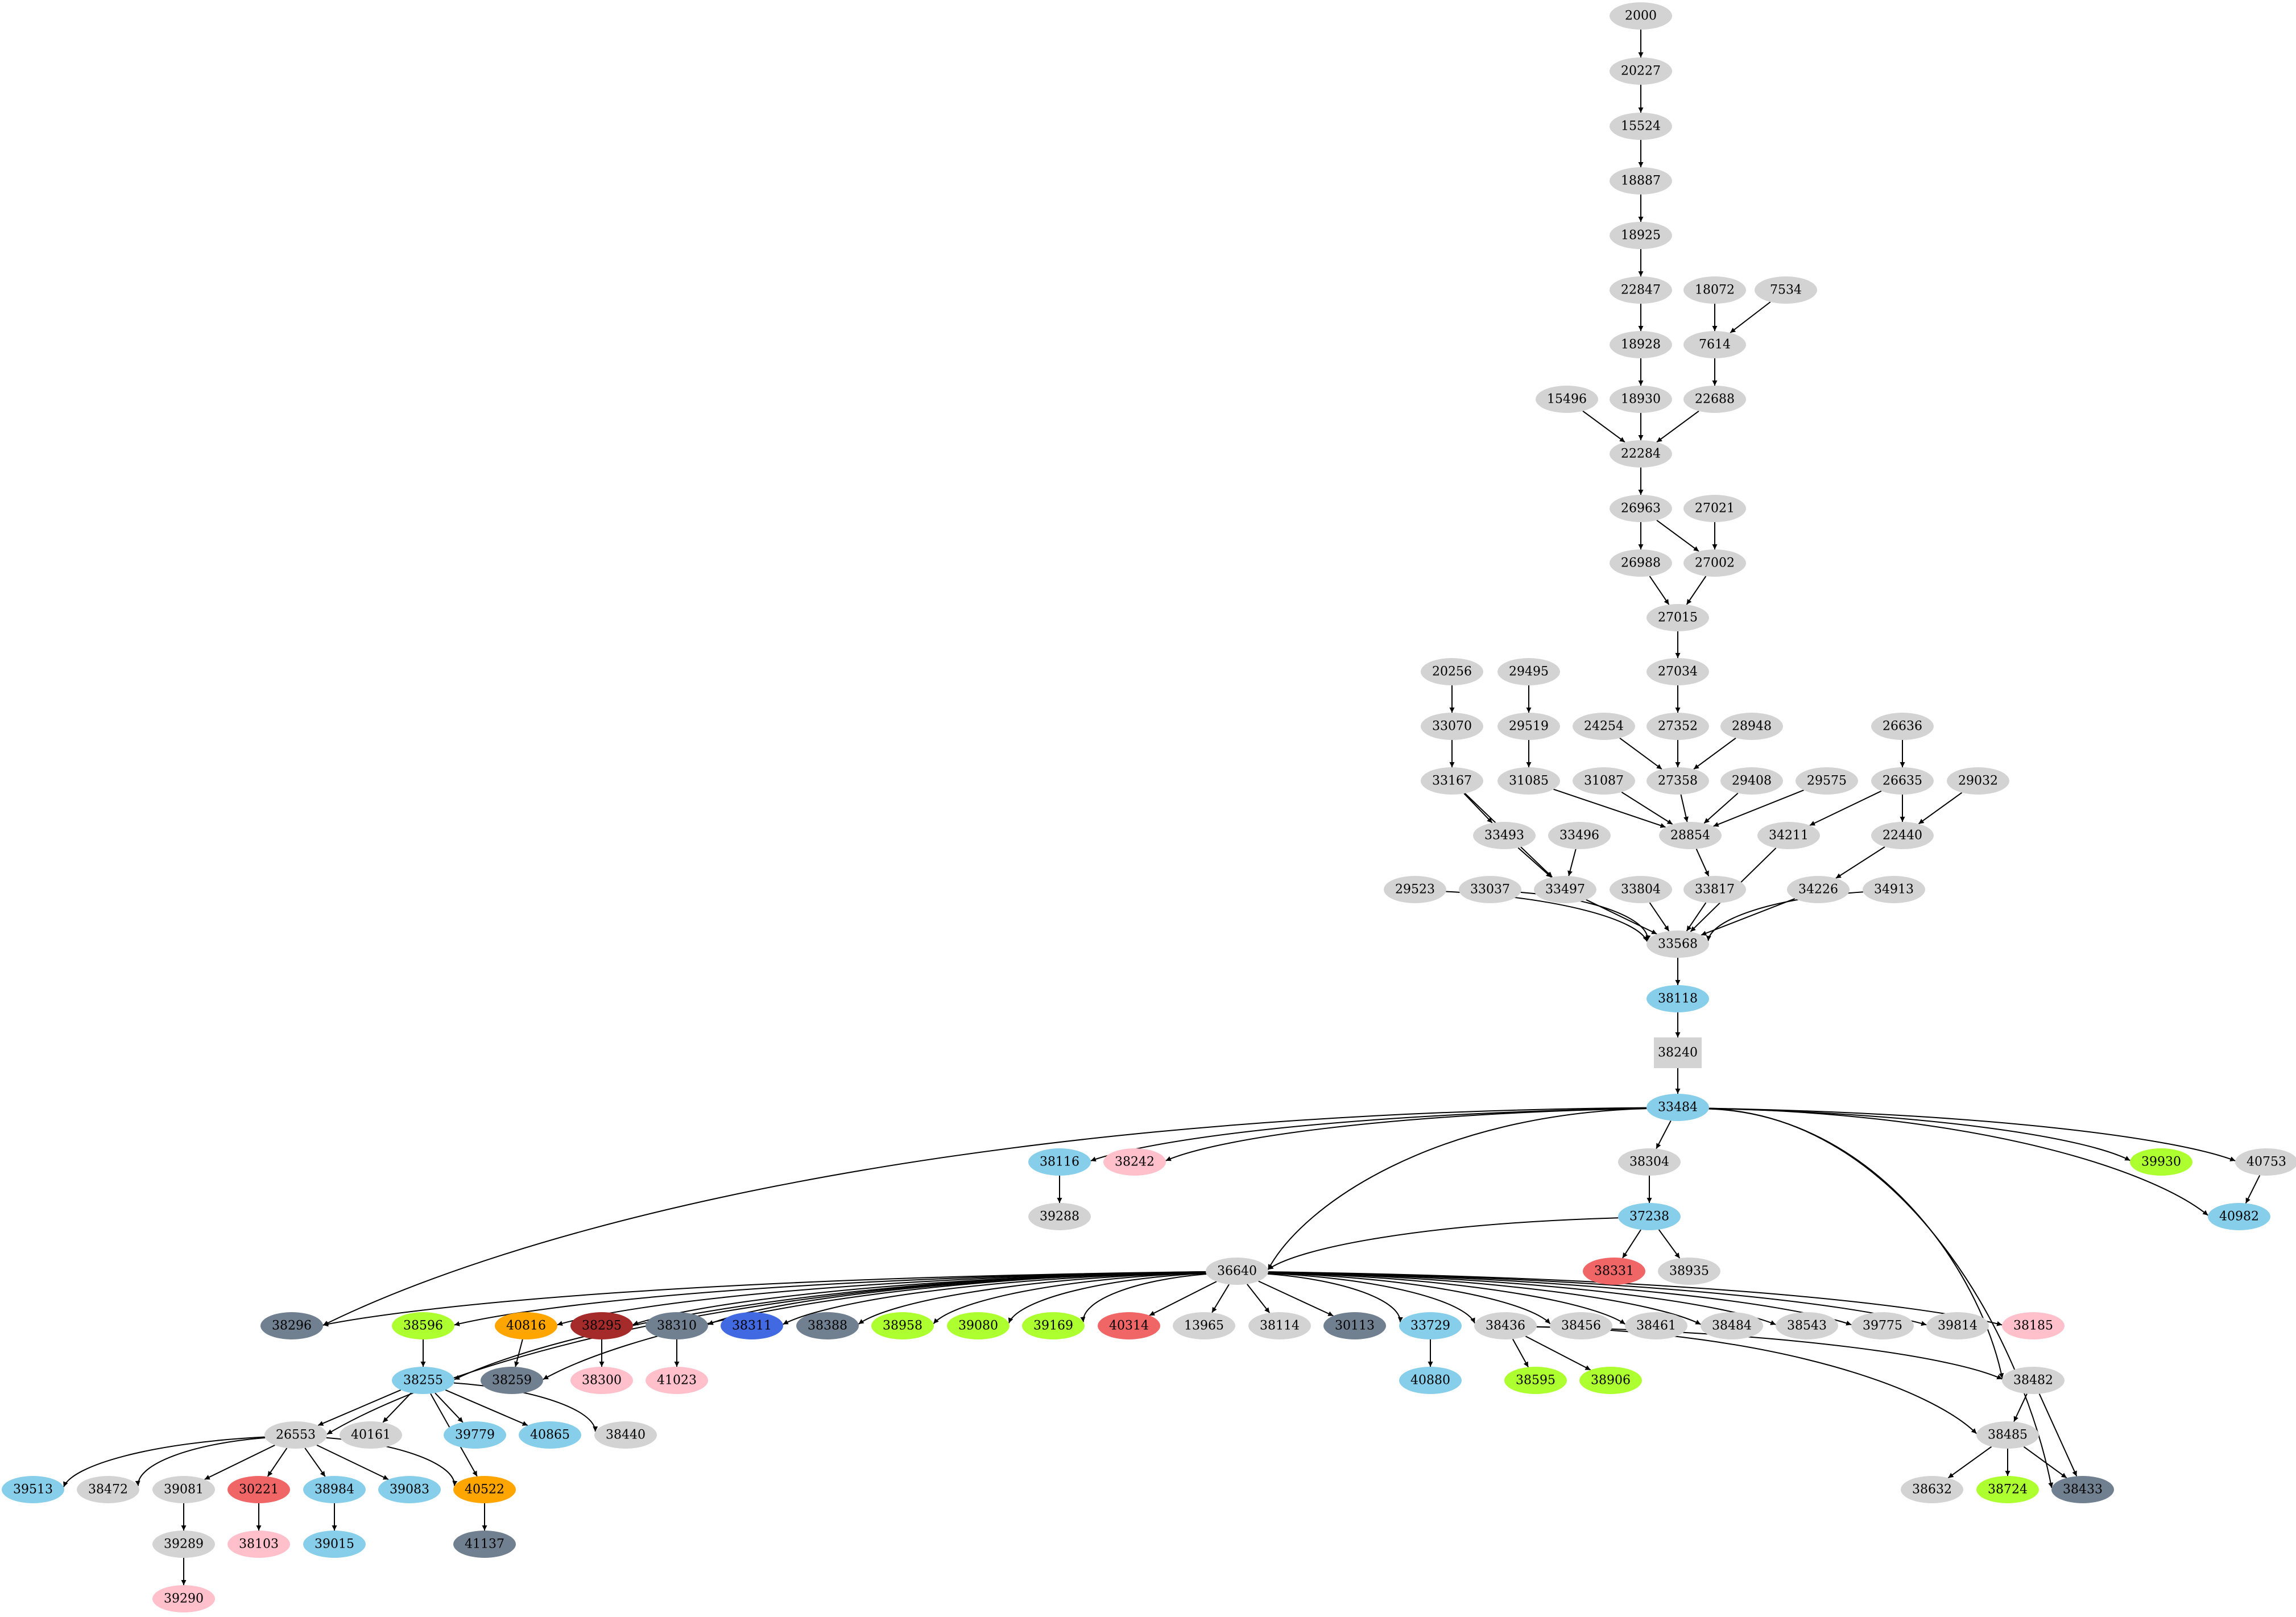 This screenshot has width=2296, height=1617. Describe the element at coordinates (1430, 1380) in the screenshot. I see `graph-node-40880: 40880` at that location.